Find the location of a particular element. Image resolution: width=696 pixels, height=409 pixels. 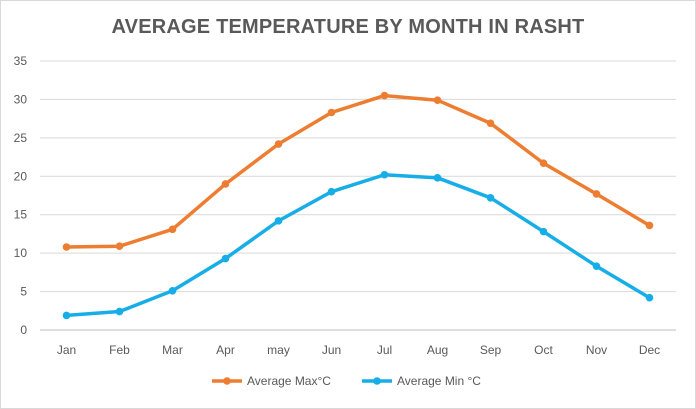

y-tick-label: 10 is located at coordinates (21, 253).